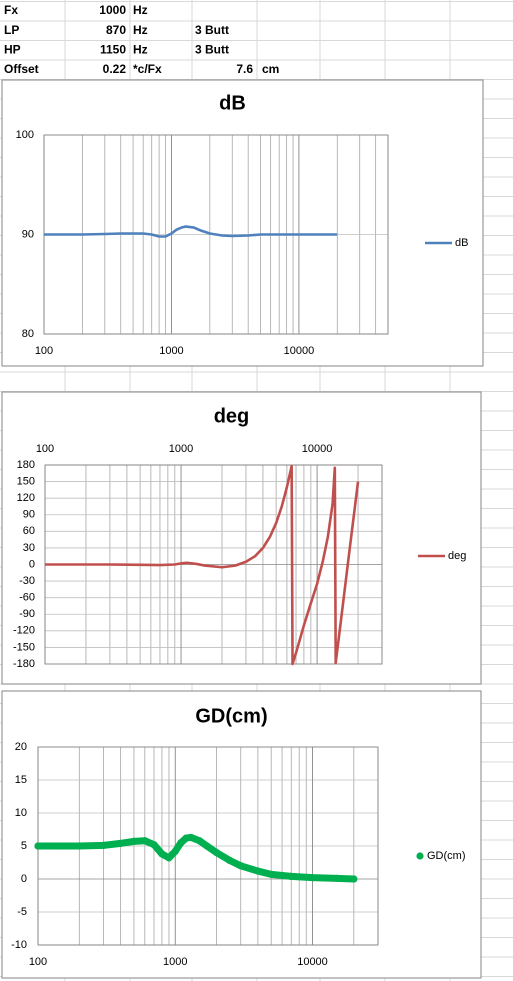  I want to click on chart-title: deg, so click(232, 416).